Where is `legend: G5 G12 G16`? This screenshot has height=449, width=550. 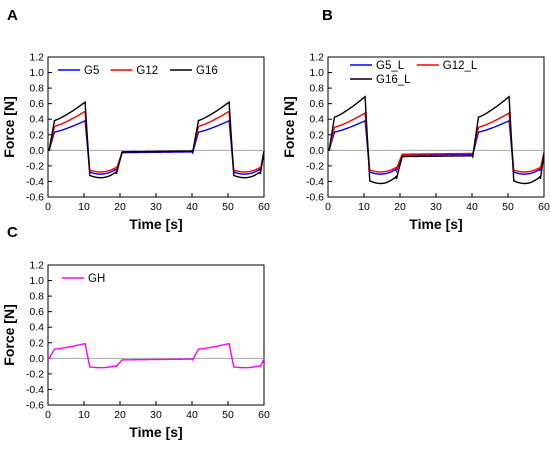
legend: G5 G12 G16 is located at coordinates (138, 71).